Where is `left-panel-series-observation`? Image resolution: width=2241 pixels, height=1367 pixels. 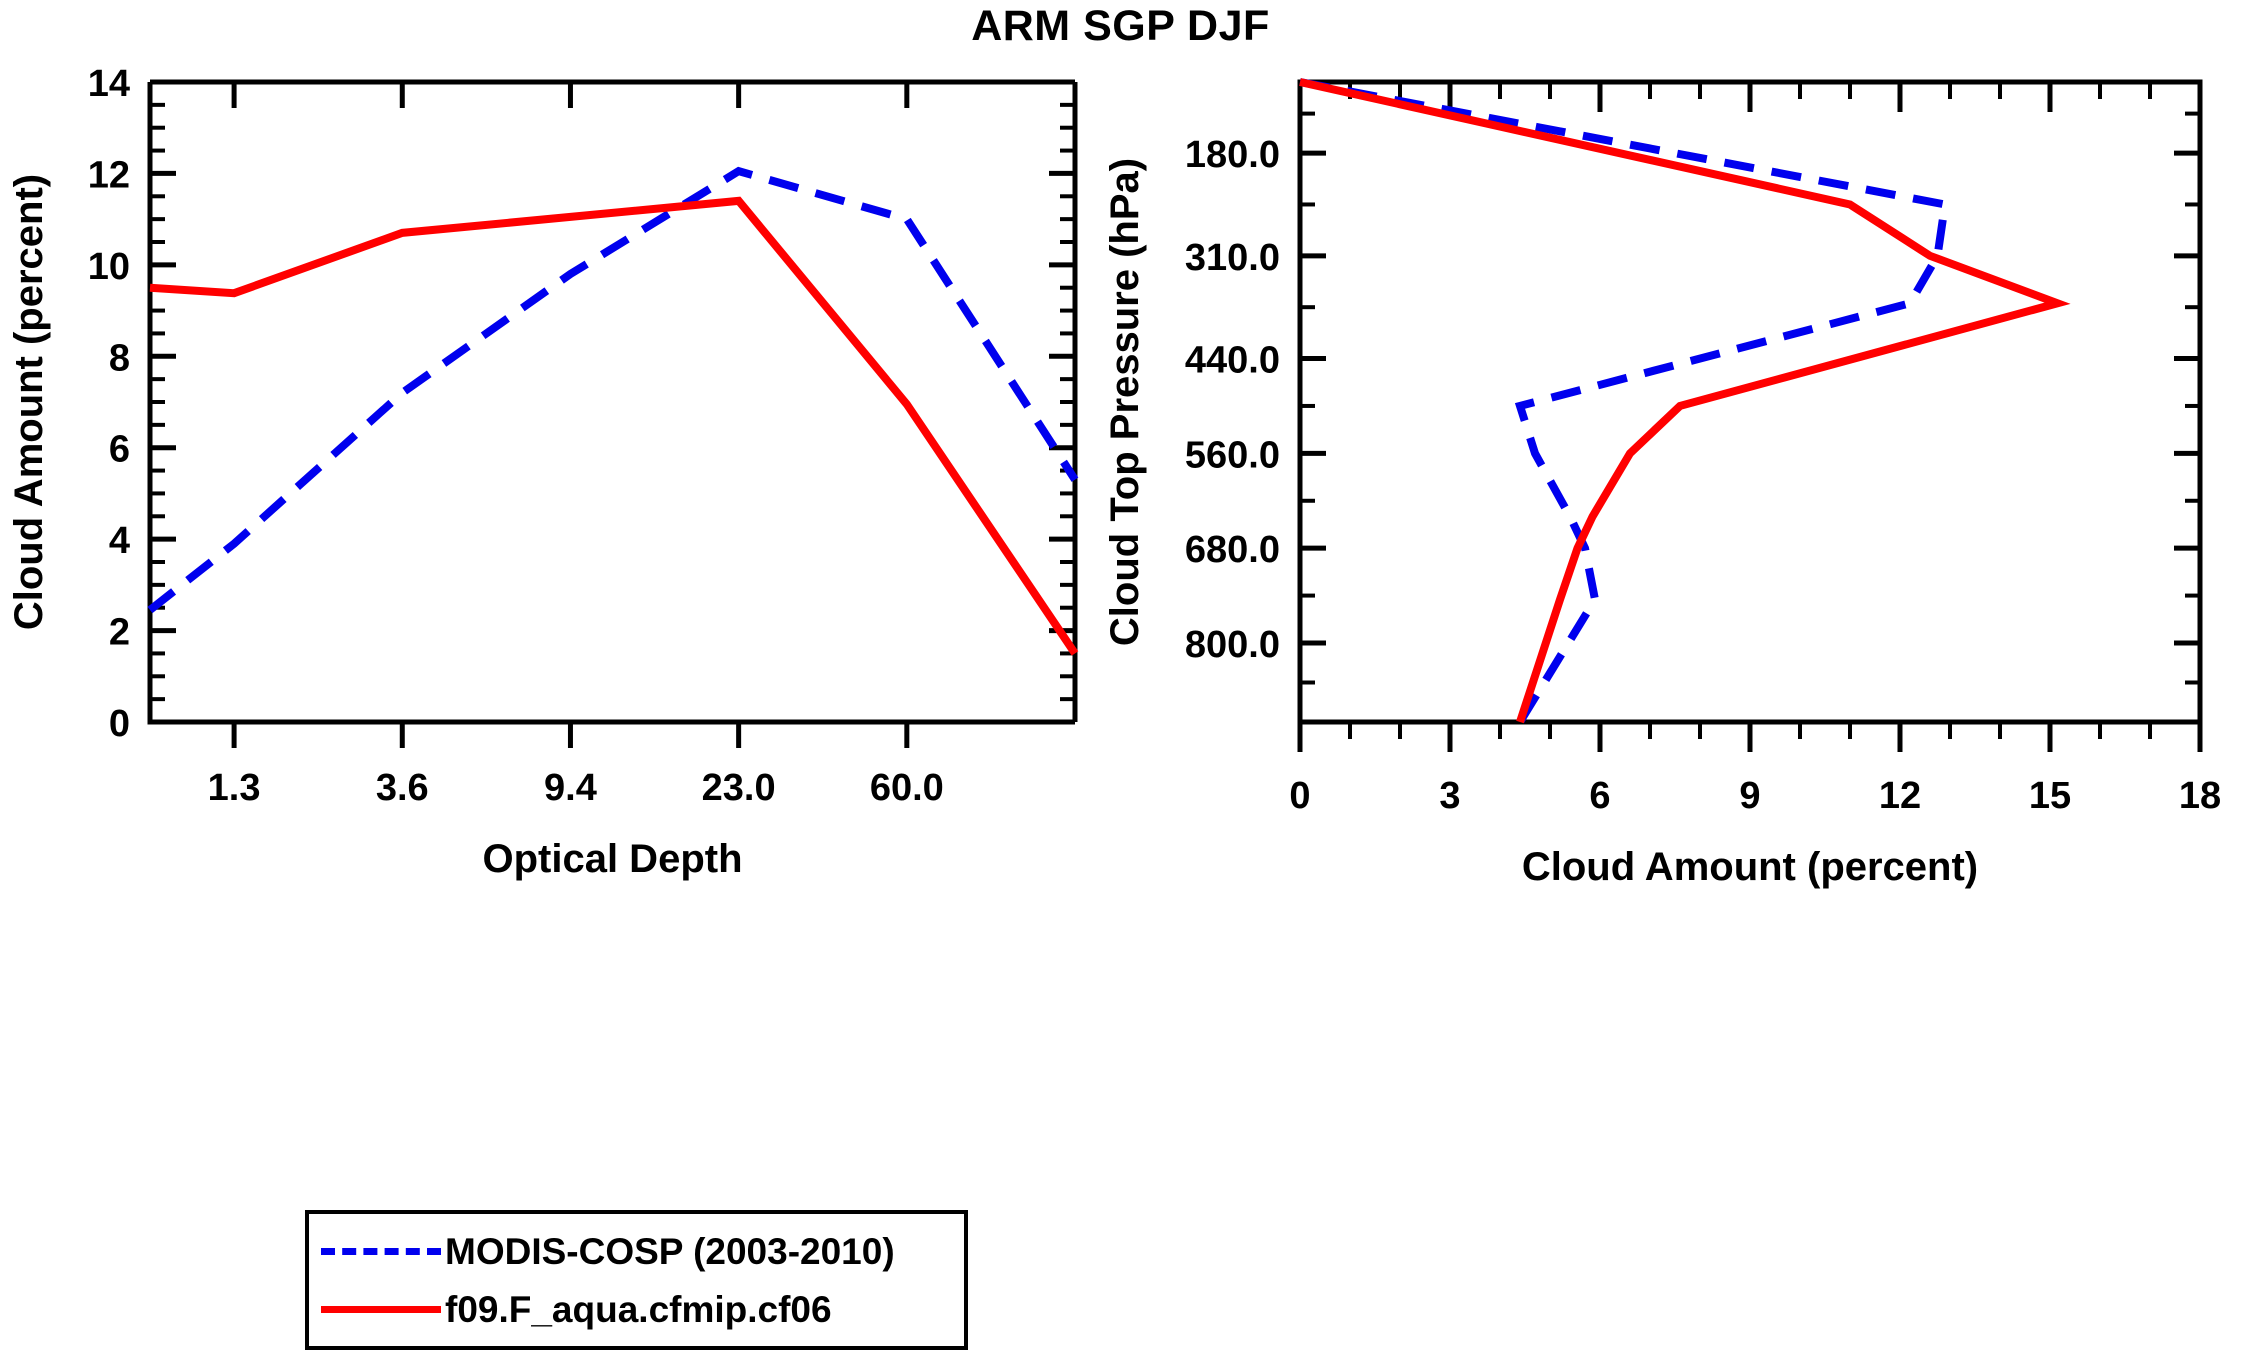 left-panel-series-observation is located at coordinates (613, 390).